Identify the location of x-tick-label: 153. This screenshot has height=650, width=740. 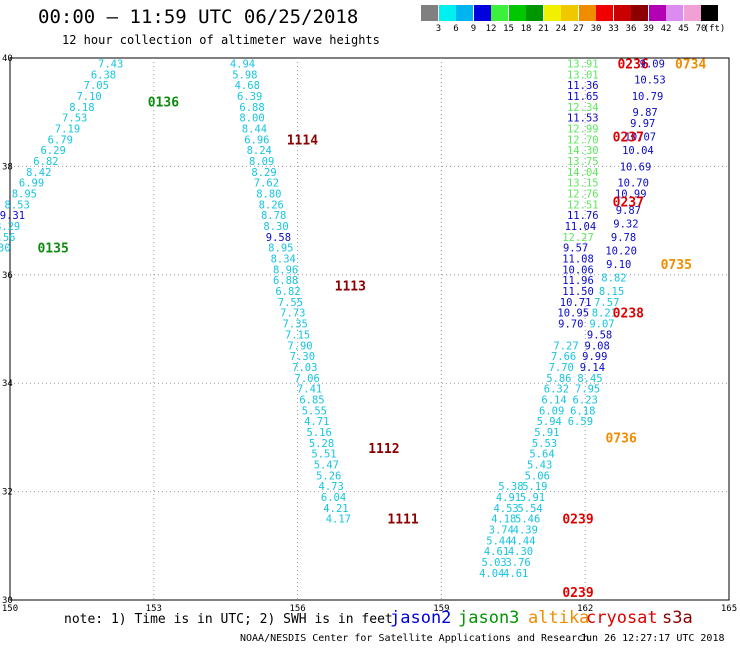
(154, 609).